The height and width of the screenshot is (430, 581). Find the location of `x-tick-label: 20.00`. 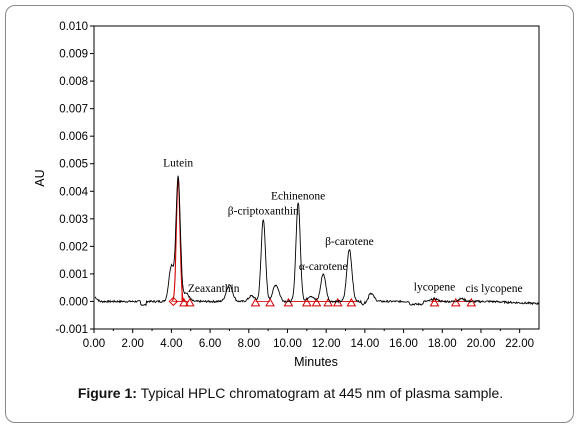

x-tick-label: 20.00 is located at coordinates (481, 344).